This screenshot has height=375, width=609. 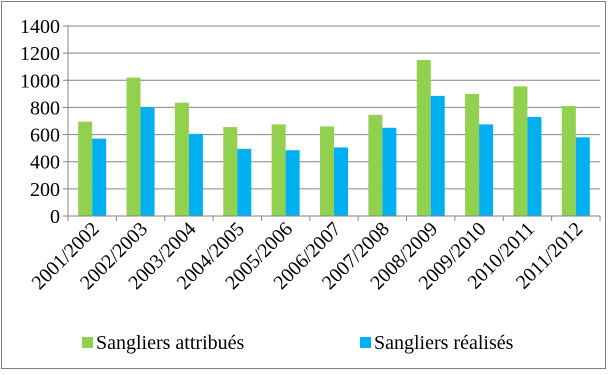 I want to click on y-tick-label: 1000, so click(x=40, y=81).